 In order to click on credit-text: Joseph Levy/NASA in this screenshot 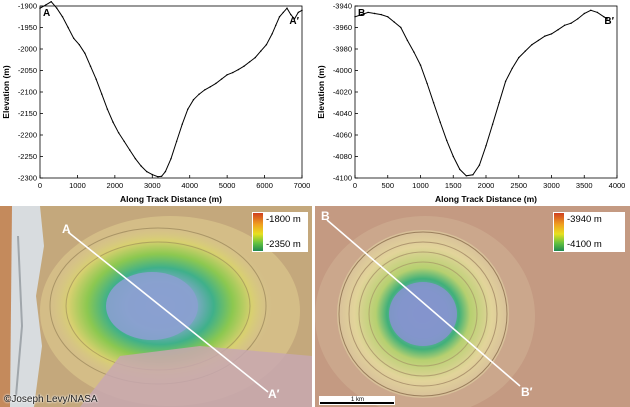, I will do `click(54, 399)`.